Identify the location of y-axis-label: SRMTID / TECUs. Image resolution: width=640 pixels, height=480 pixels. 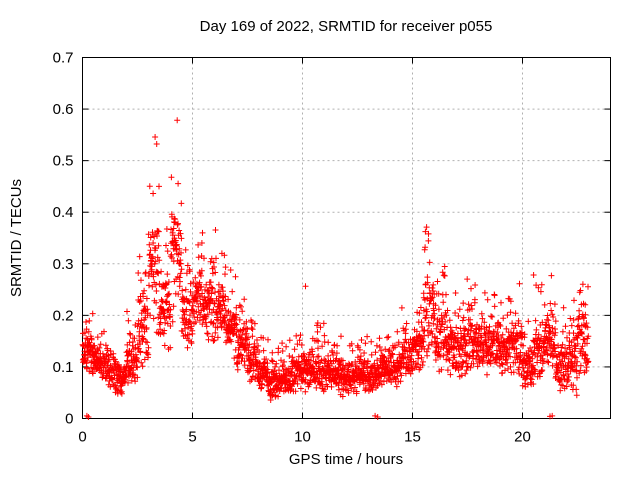
(16, 238).